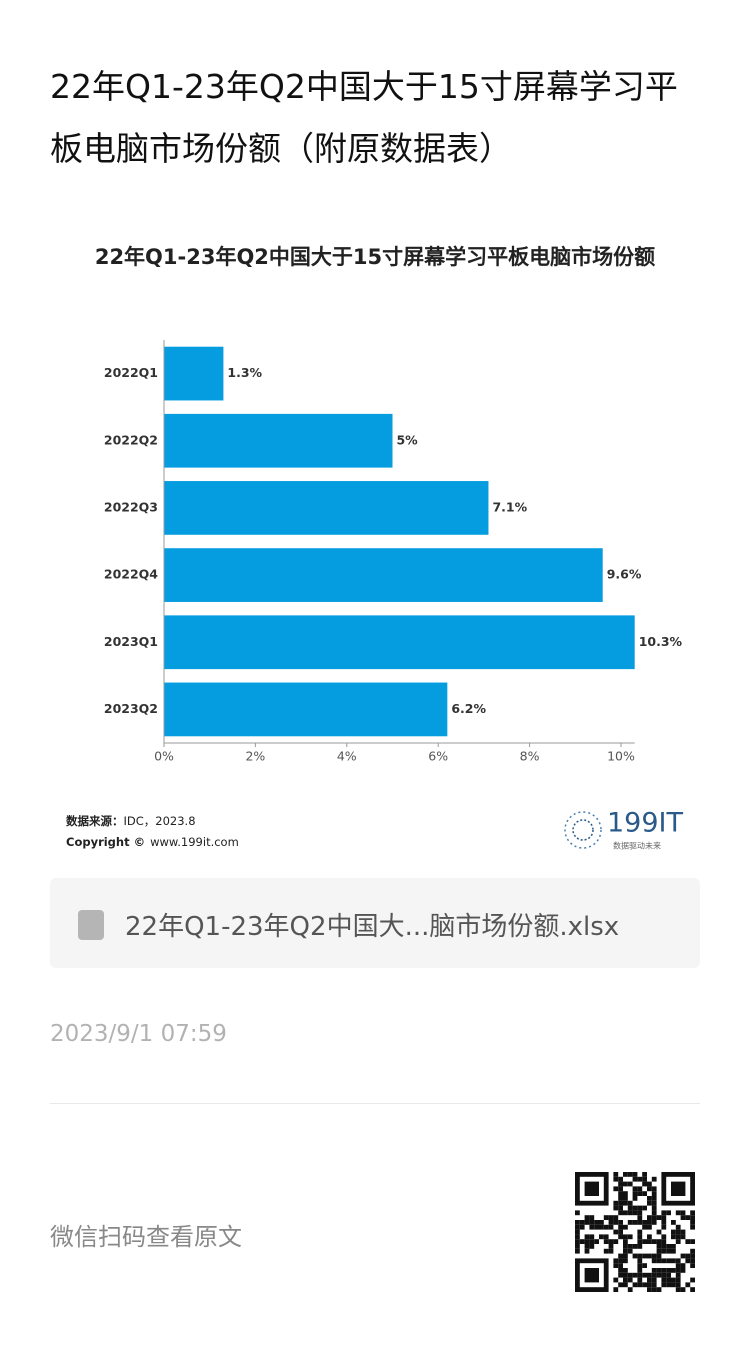  Describe the element at coordinates (624, 574) in the screenshot. I see `data-label: 9.6%` at that location.